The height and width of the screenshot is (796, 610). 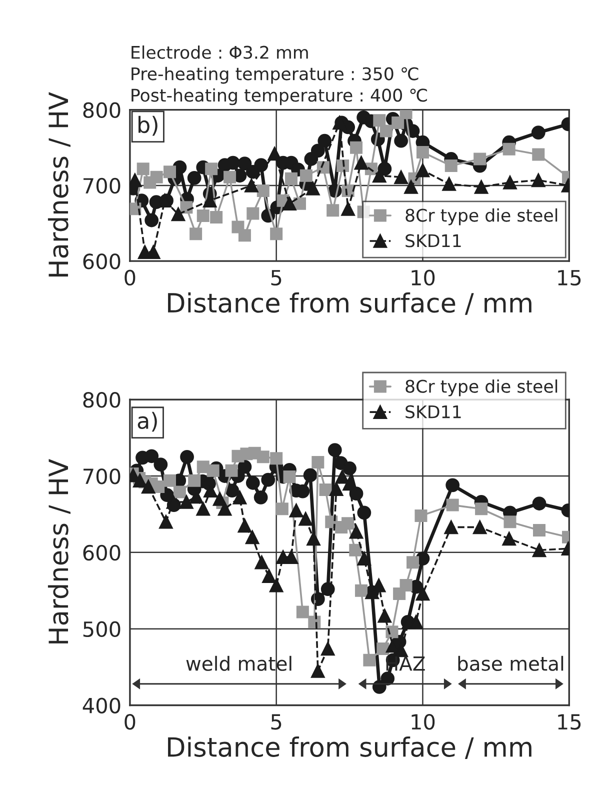 What do you see at coordinates (148, 126) in the screenshot?
I see `annotation: b)` at bounding box center [148, 126].